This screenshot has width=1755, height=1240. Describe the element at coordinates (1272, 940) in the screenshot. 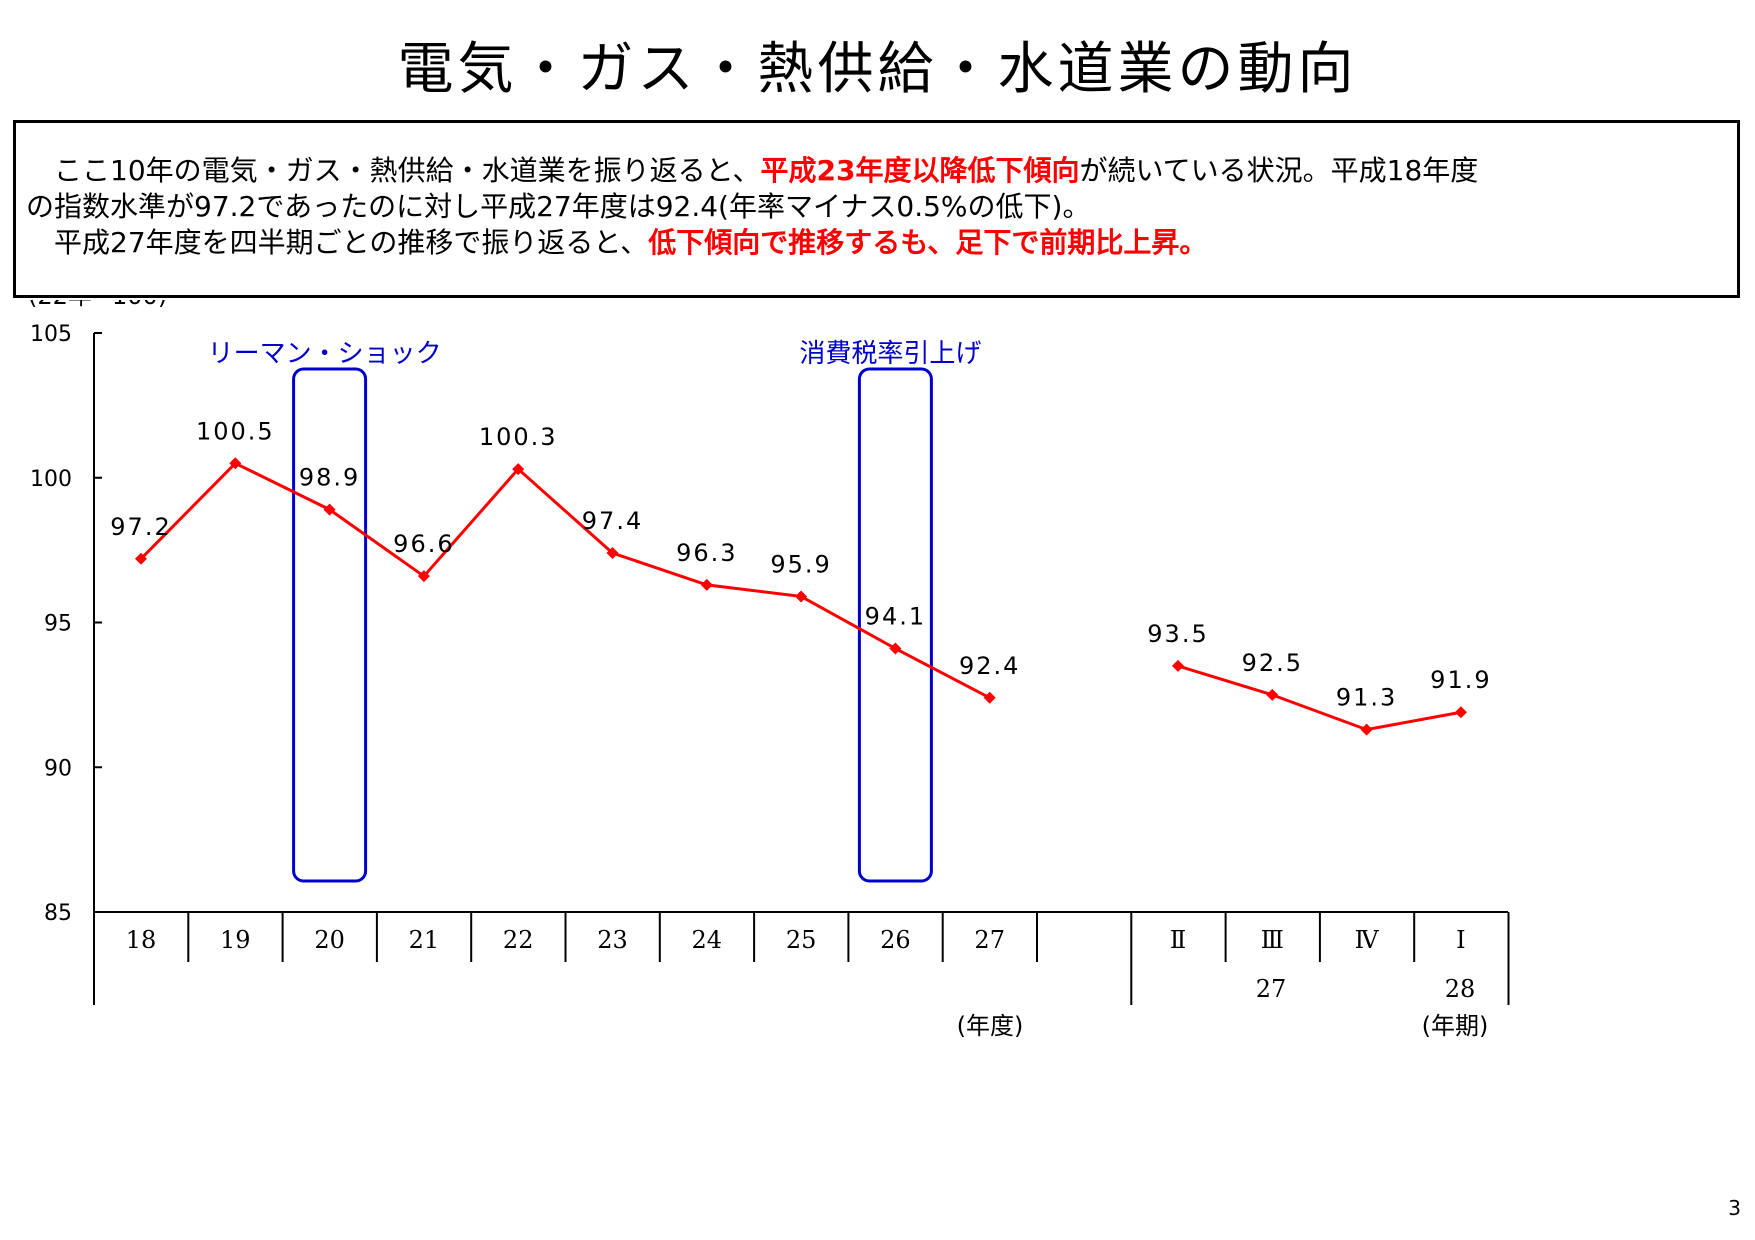

I see `x-tick-label: Ⅲ` at that location.